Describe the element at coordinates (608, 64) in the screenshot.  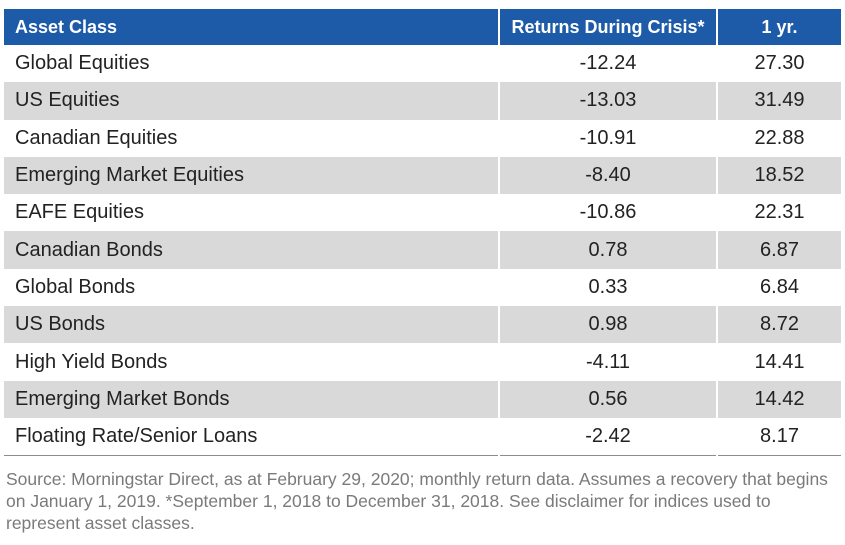
I see `crisis-return-cell: -12.24` at that location.